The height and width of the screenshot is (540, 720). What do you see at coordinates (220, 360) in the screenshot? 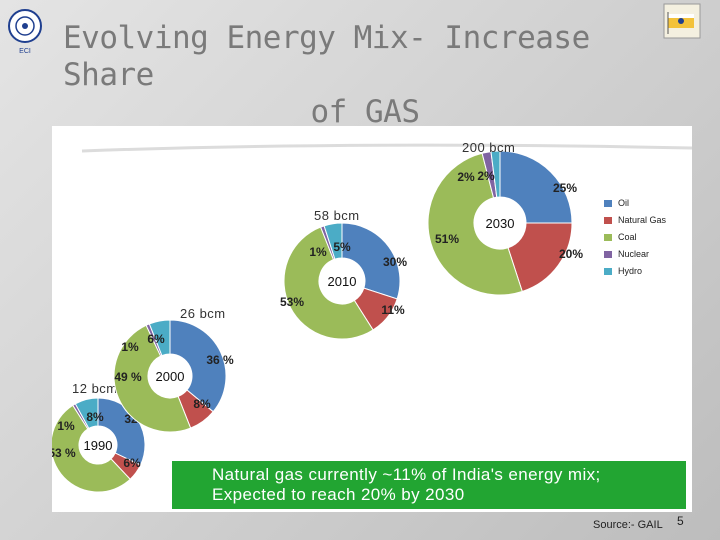
I see `data-label-2000-oil: 36 %` at bounding box center [220, 360].